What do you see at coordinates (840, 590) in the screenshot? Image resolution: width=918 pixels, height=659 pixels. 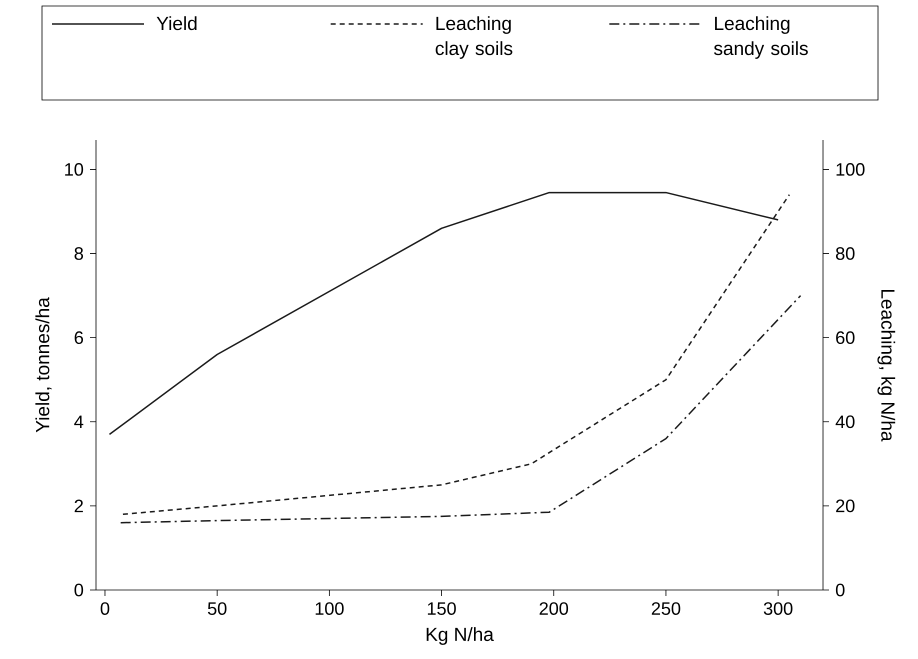 I see `y2-tick-label: 0` at bounding box center [840, 590].